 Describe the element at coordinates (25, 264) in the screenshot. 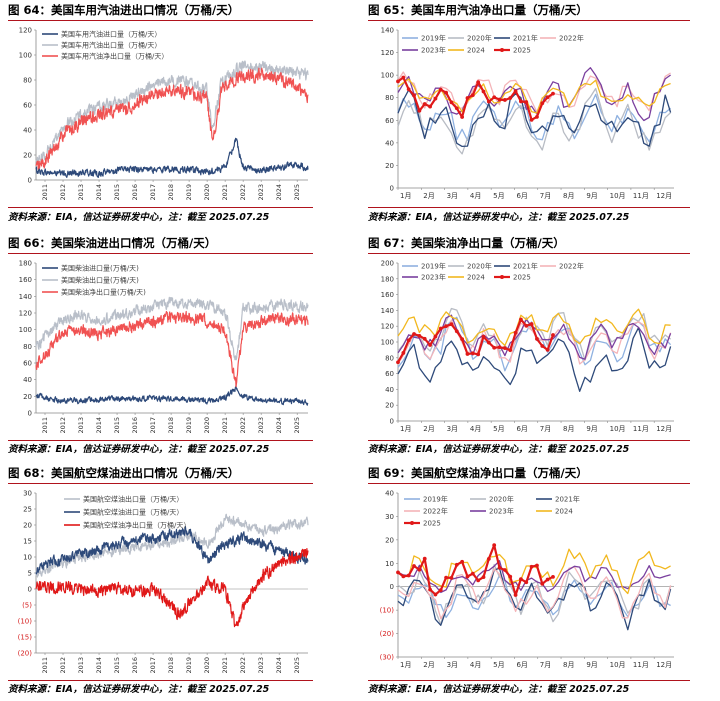

I see `y-tick-label: 180` at that location.